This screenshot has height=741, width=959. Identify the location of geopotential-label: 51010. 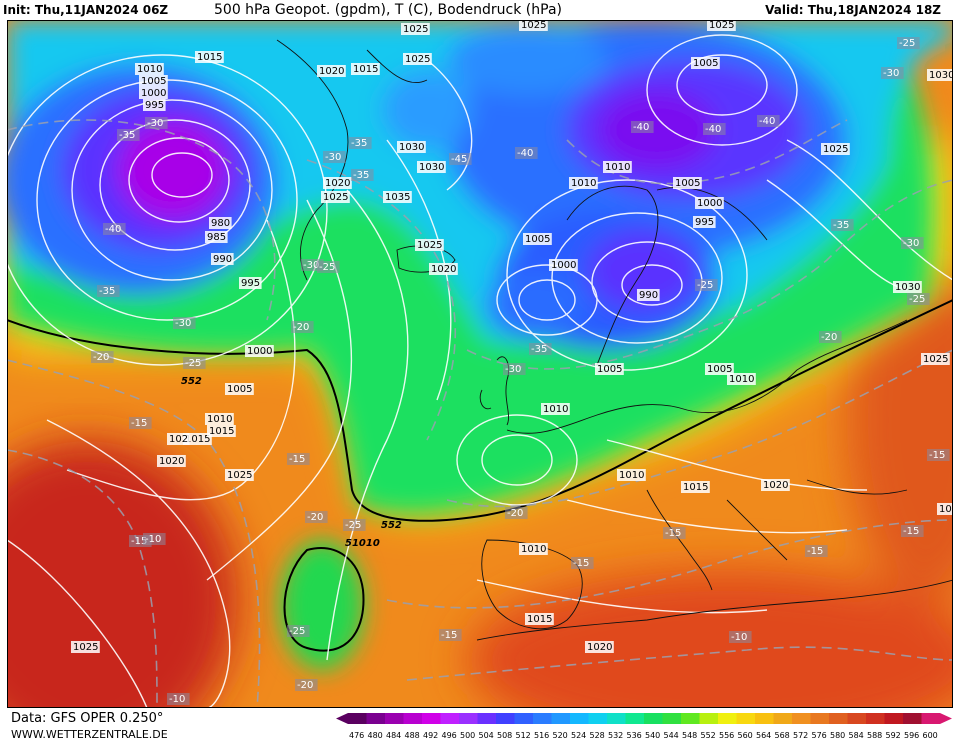
(362, 543).